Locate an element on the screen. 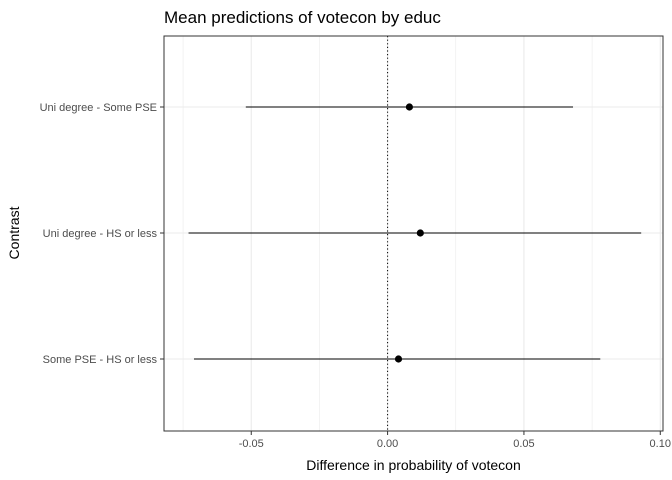  y-tick-label: Some PSE - HS or less is located at coordinates (100, 360).